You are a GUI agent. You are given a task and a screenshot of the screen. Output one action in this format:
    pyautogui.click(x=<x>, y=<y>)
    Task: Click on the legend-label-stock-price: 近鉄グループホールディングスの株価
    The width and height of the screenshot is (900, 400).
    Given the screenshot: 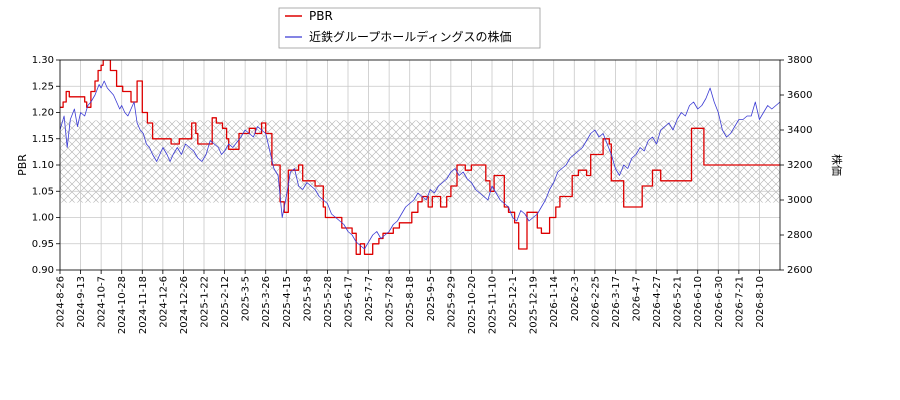 What is the action you would take?
    pyautogui.click(x=410, y=36)
    